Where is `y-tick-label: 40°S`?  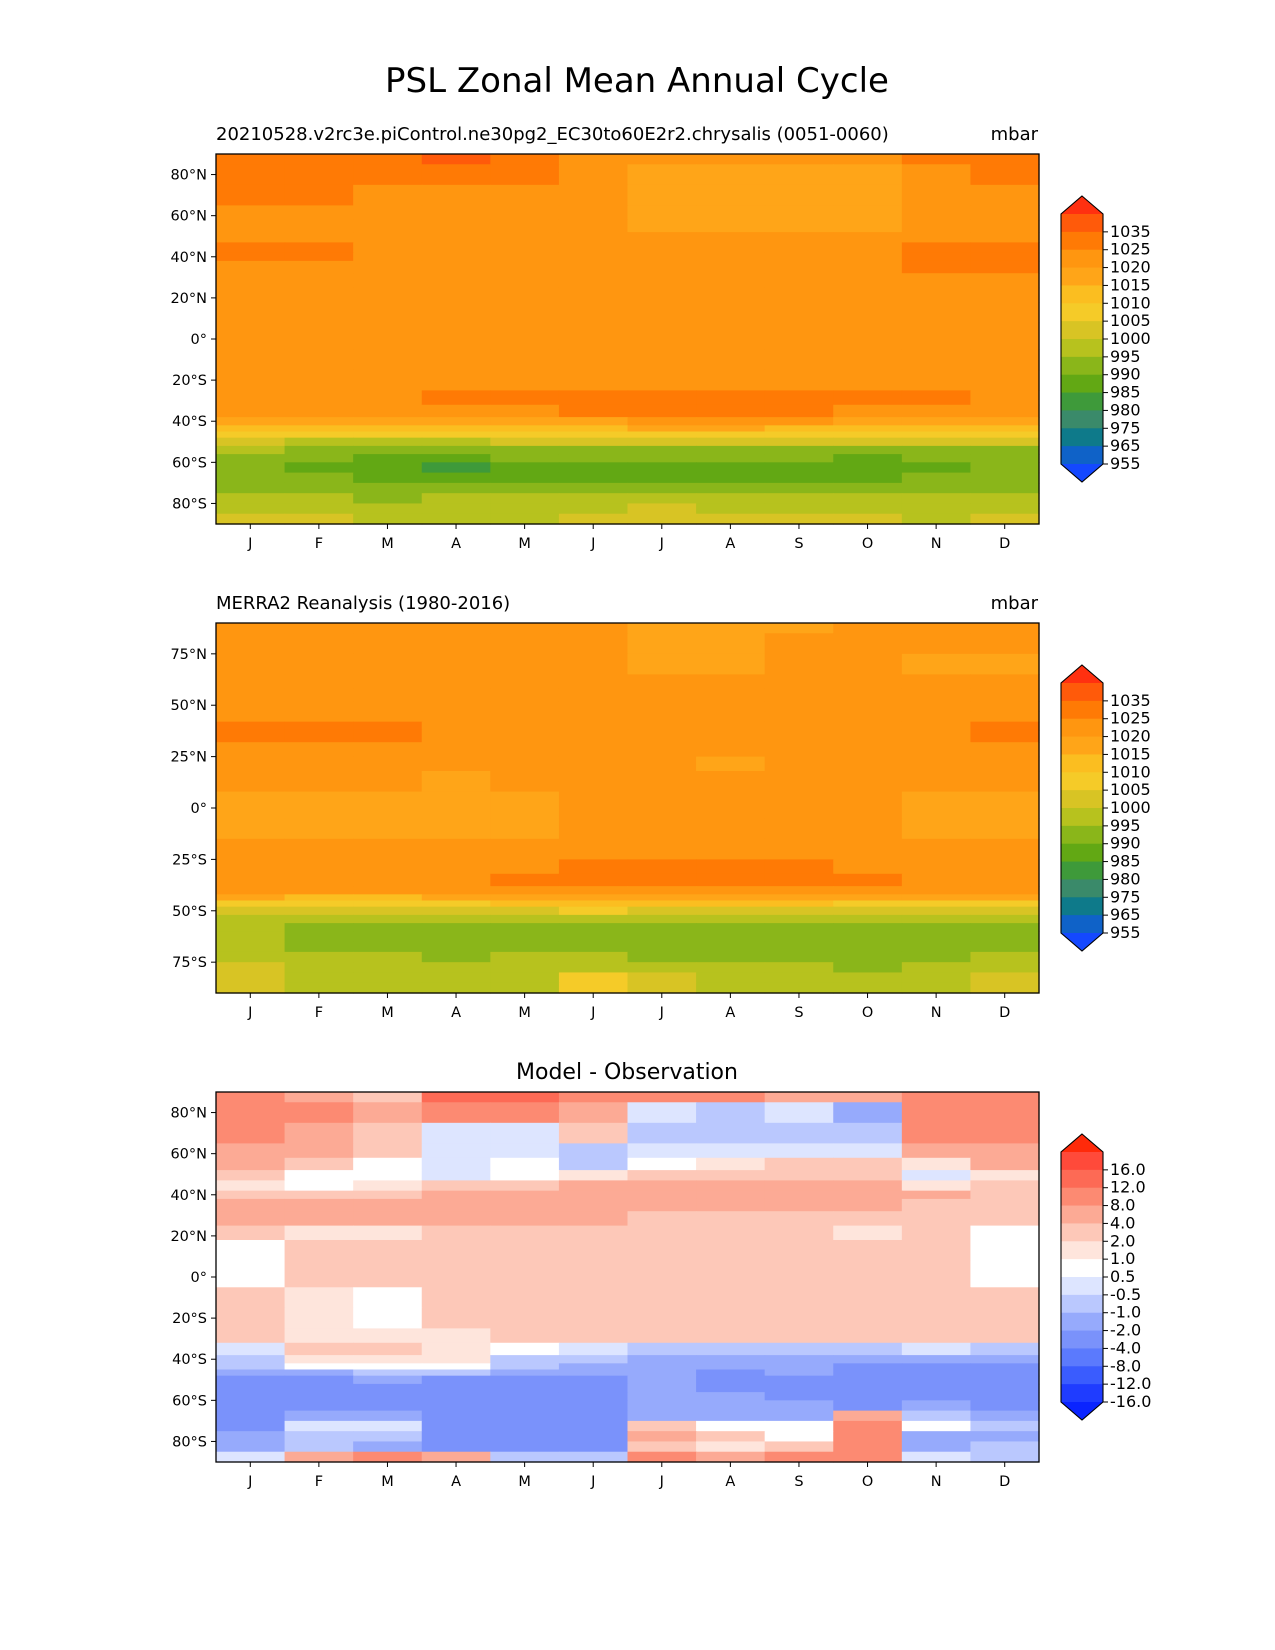
y-tick-label: 40°S is located at coordinates (189, 422).